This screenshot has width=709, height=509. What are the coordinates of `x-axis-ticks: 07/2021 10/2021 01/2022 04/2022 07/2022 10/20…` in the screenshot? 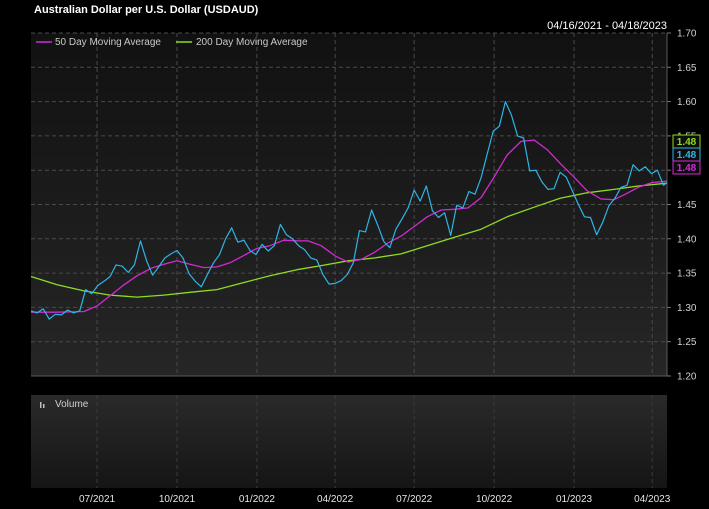 It's located at (375, 499).